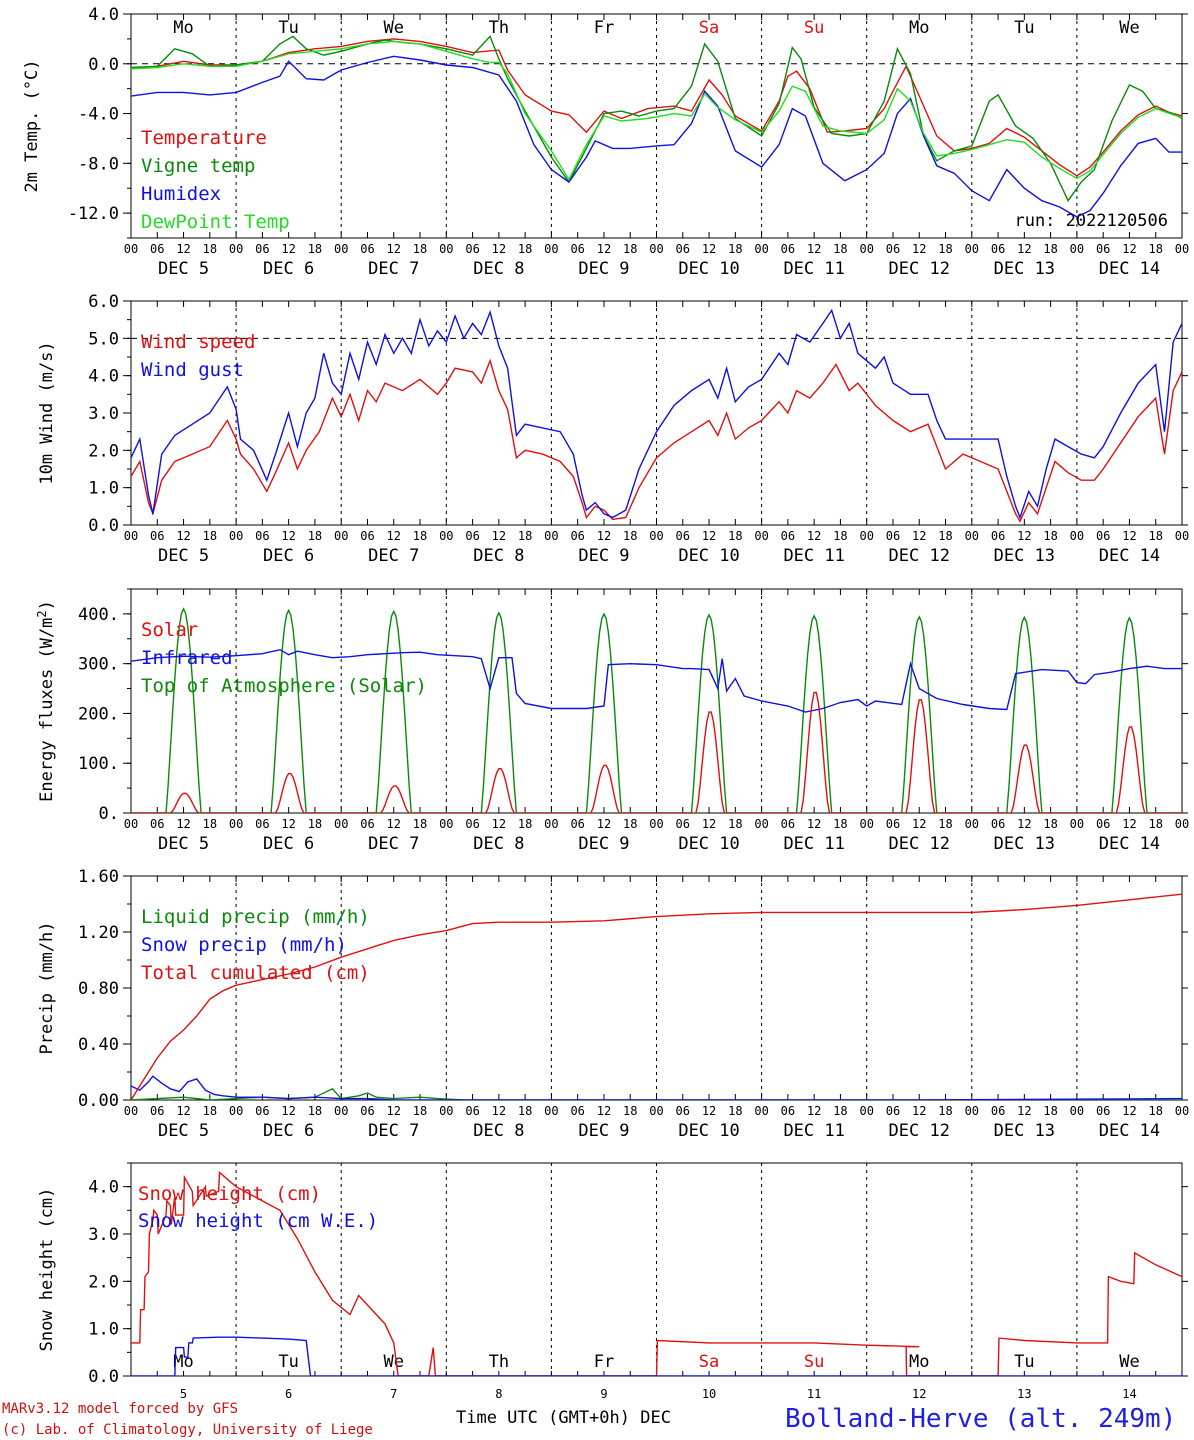  I want to click on y-tick-label: 0.80, so click(98, 989).